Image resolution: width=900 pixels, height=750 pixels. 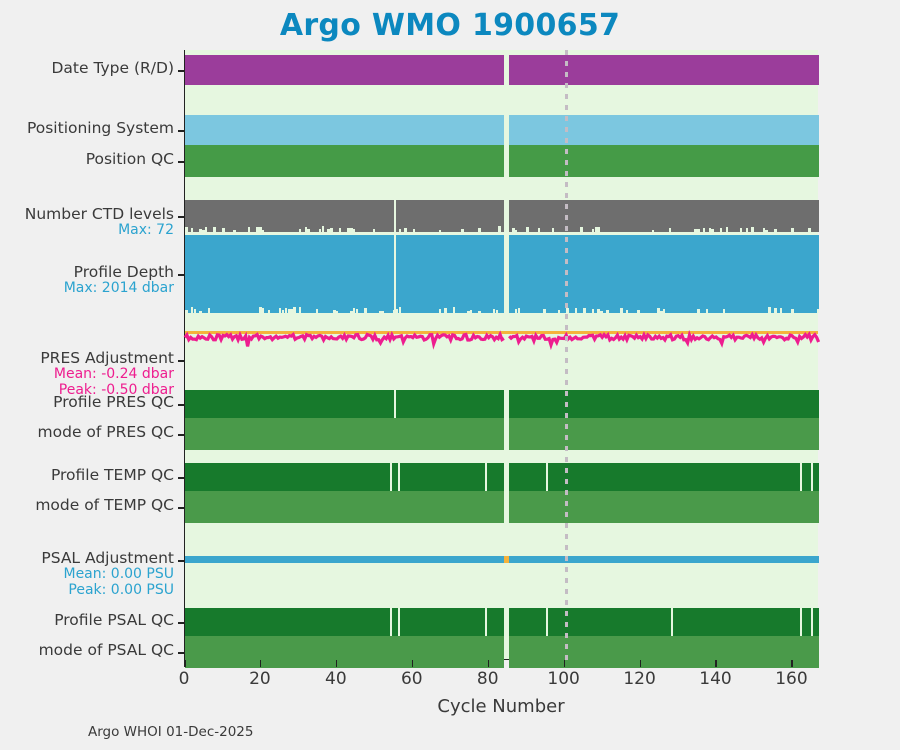 I want to click on data-row-psal_adj, so click(x=502, y=560).